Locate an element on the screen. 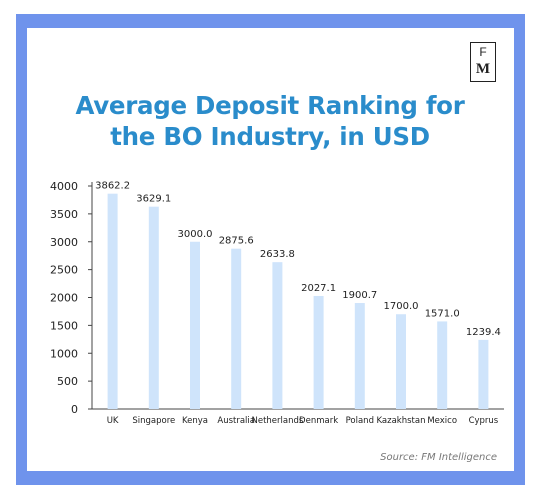 This screenshot has width=541, height=499. logo-letter-m: M is located at coordinates (483, 69).